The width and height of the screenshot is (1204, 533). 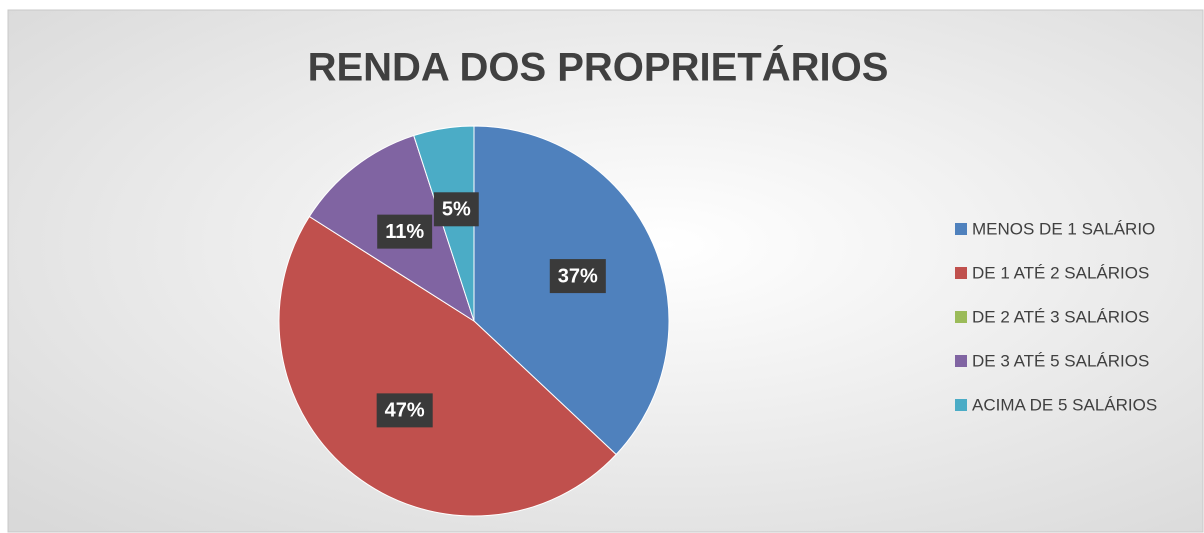 I want to click on data-label: 47%, so click(x=404, y=410).